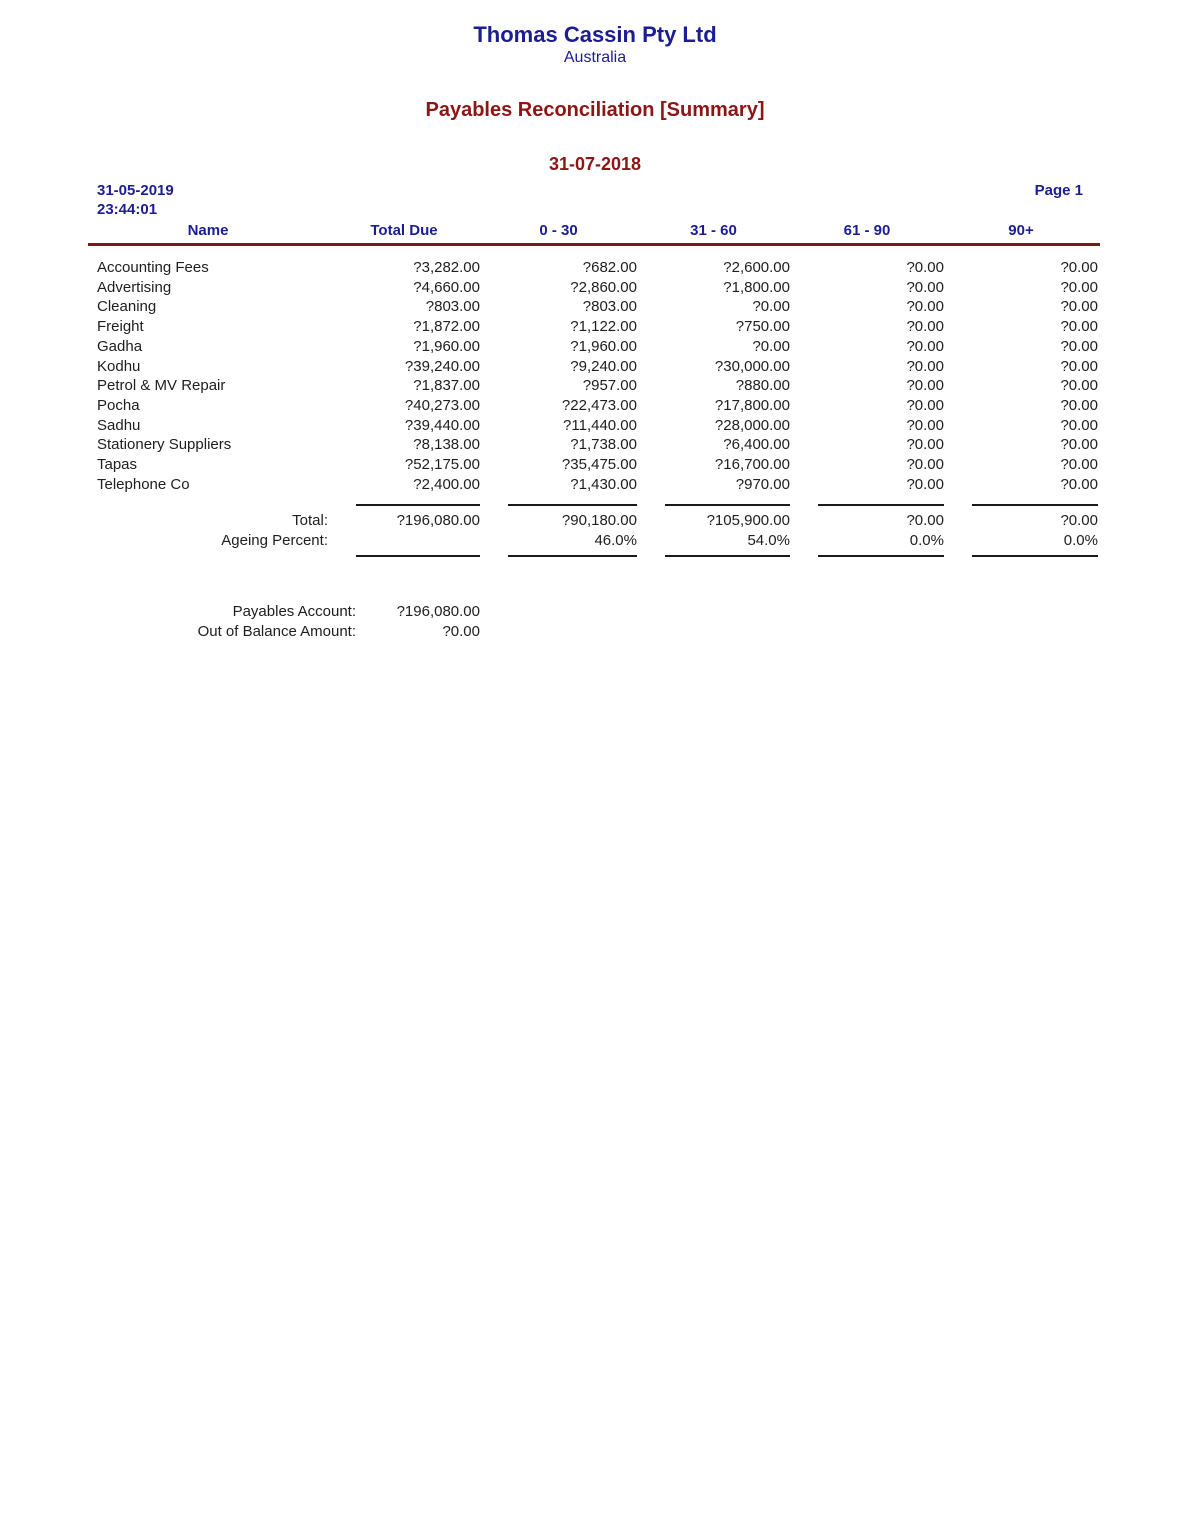 Image resolution: width=1190 pixels, height=1540 pixels. What do you see at coordinates (1080, 541) in the screenshot?
I see `ageing-90-plus: 0.0%` at bounding box center [1080, 541].